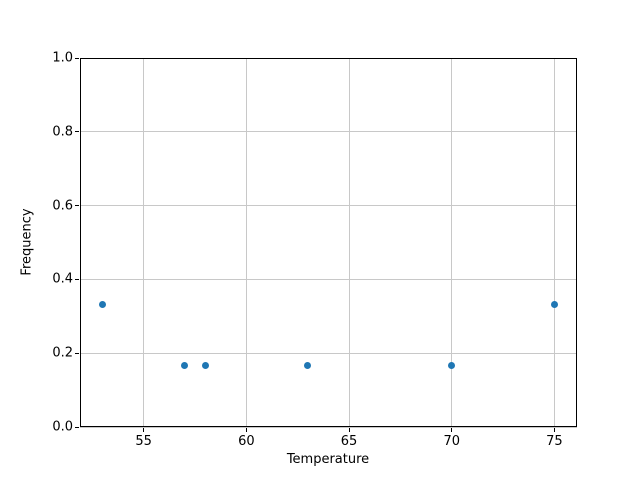  I want to click on y-tick-label: 1.0, so click(62, 58).